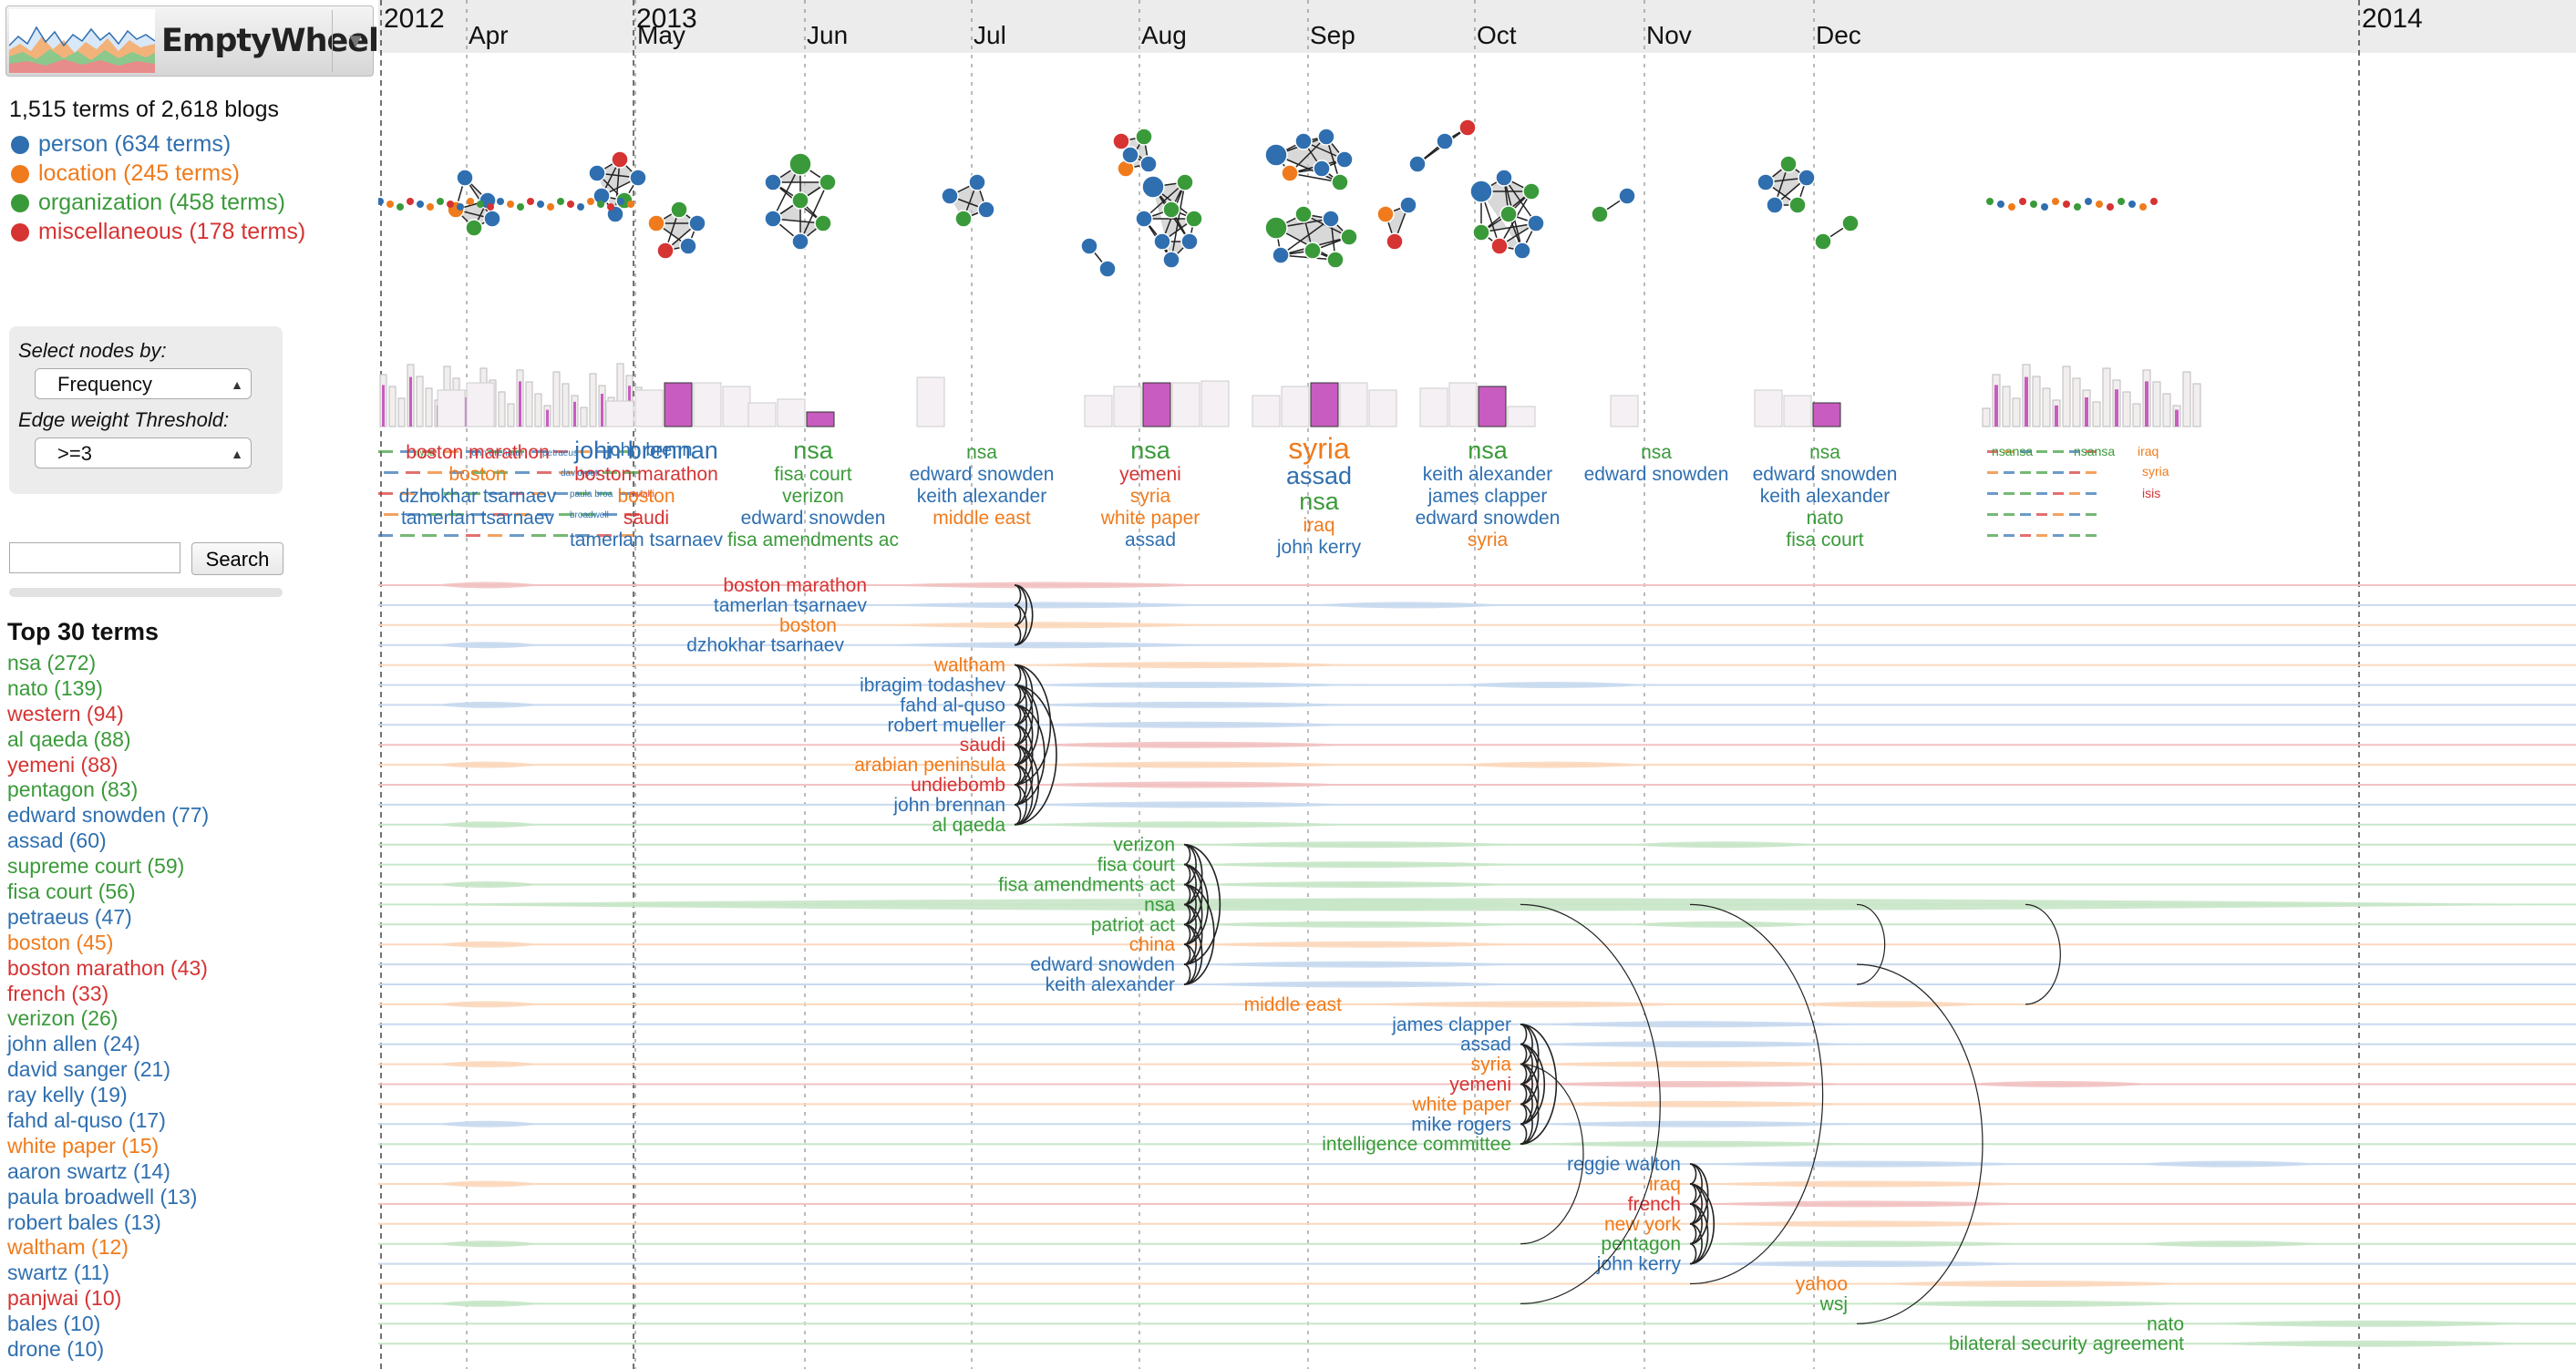 The image size is (2576, 1369). What do you see at coordinates (108, 815) in the screenshot?
I see `top-term-item: edward snowden (77)` at bounding box center [108, 815].